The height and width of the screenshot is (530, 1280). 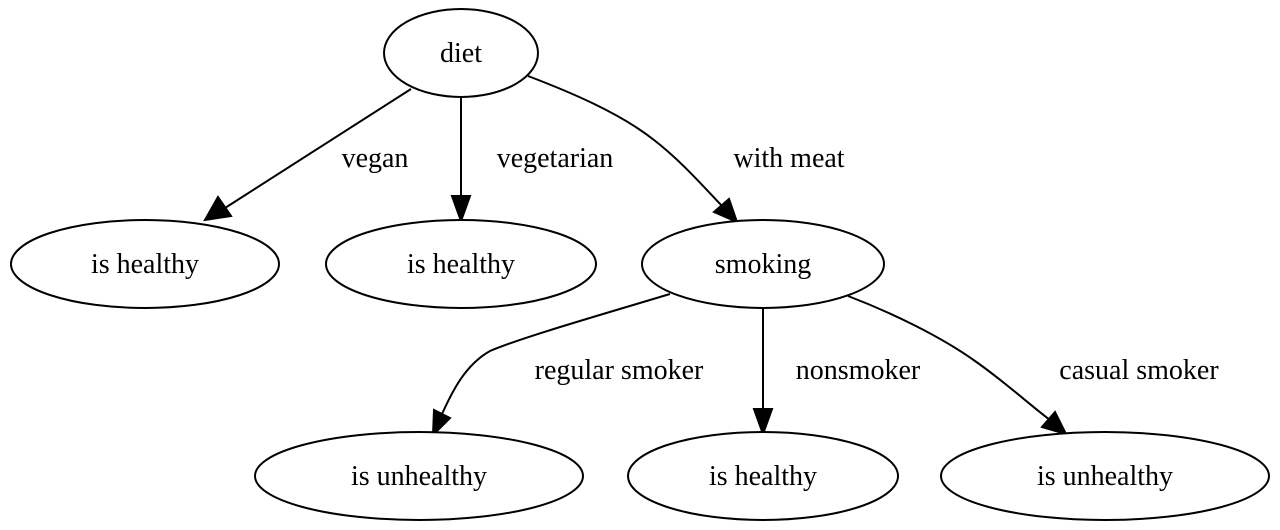 I want to click on node-label-vegan-outcome: is healthy, so click(x=145, y=264).